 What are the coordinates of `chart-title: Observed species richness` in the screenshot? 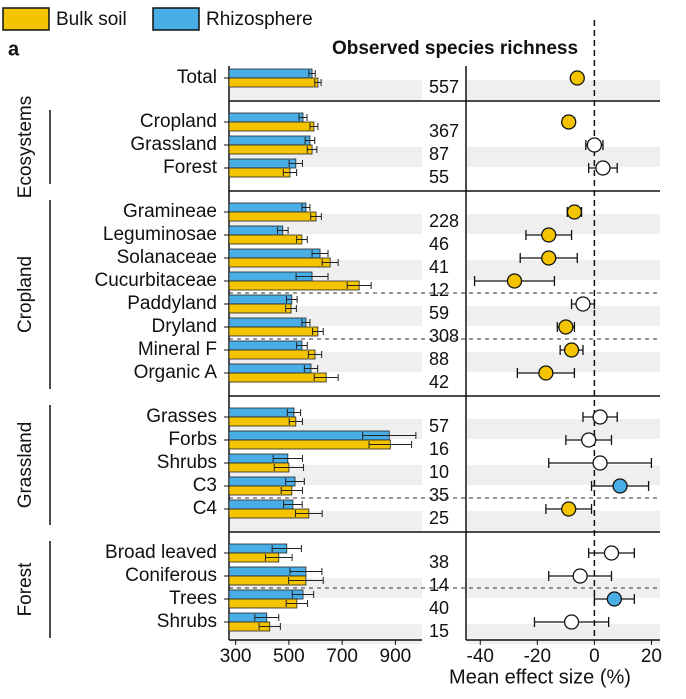 It's located at (455, 48).